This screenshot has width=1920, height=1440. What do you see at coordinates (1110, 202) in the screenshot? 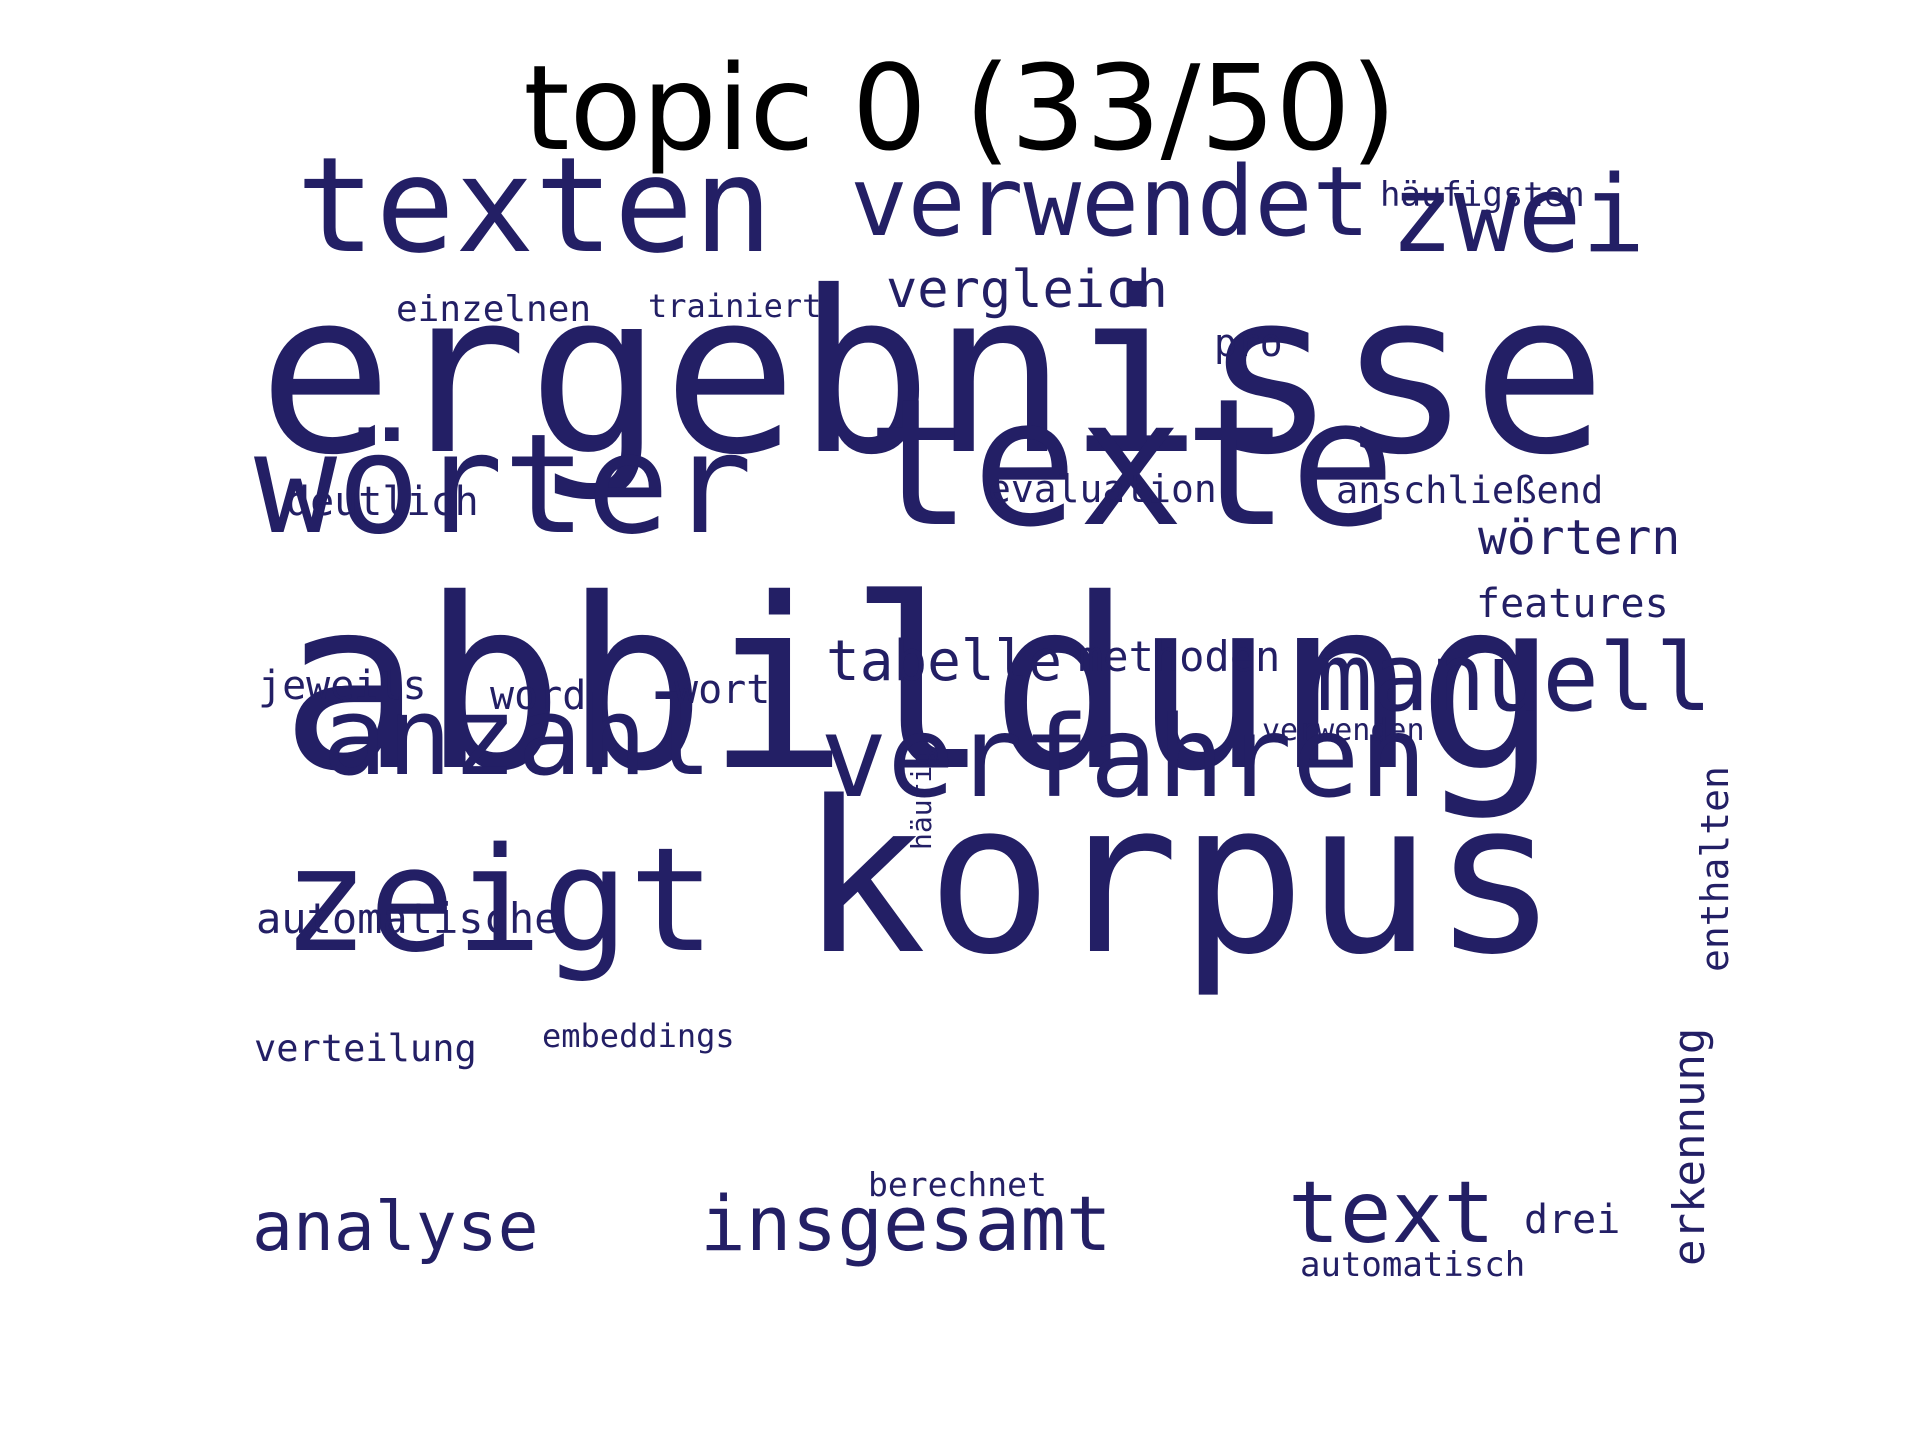
I see `cloud-word: verwendet` at bounding box center [1110, 202].